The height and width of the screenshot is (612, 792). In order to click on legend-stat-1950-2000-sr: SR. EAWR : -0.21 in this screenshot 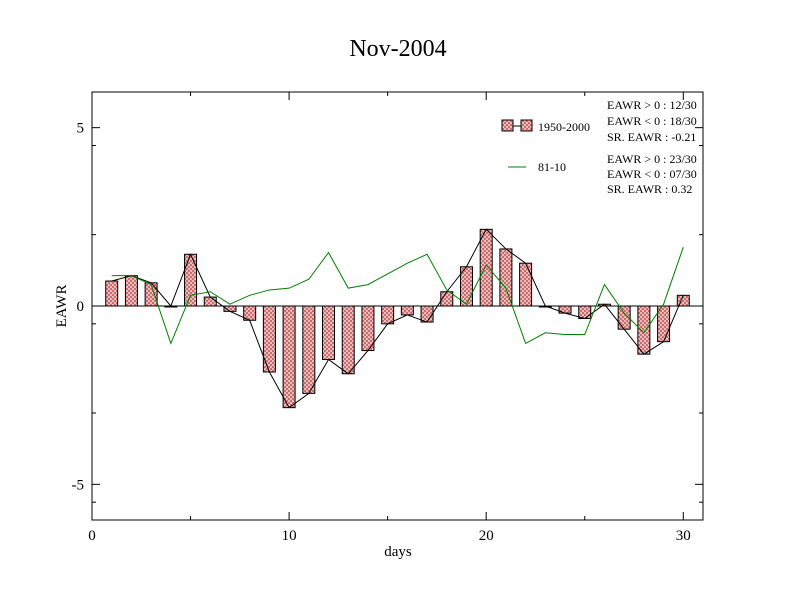, I will do `click(651, 137)`.